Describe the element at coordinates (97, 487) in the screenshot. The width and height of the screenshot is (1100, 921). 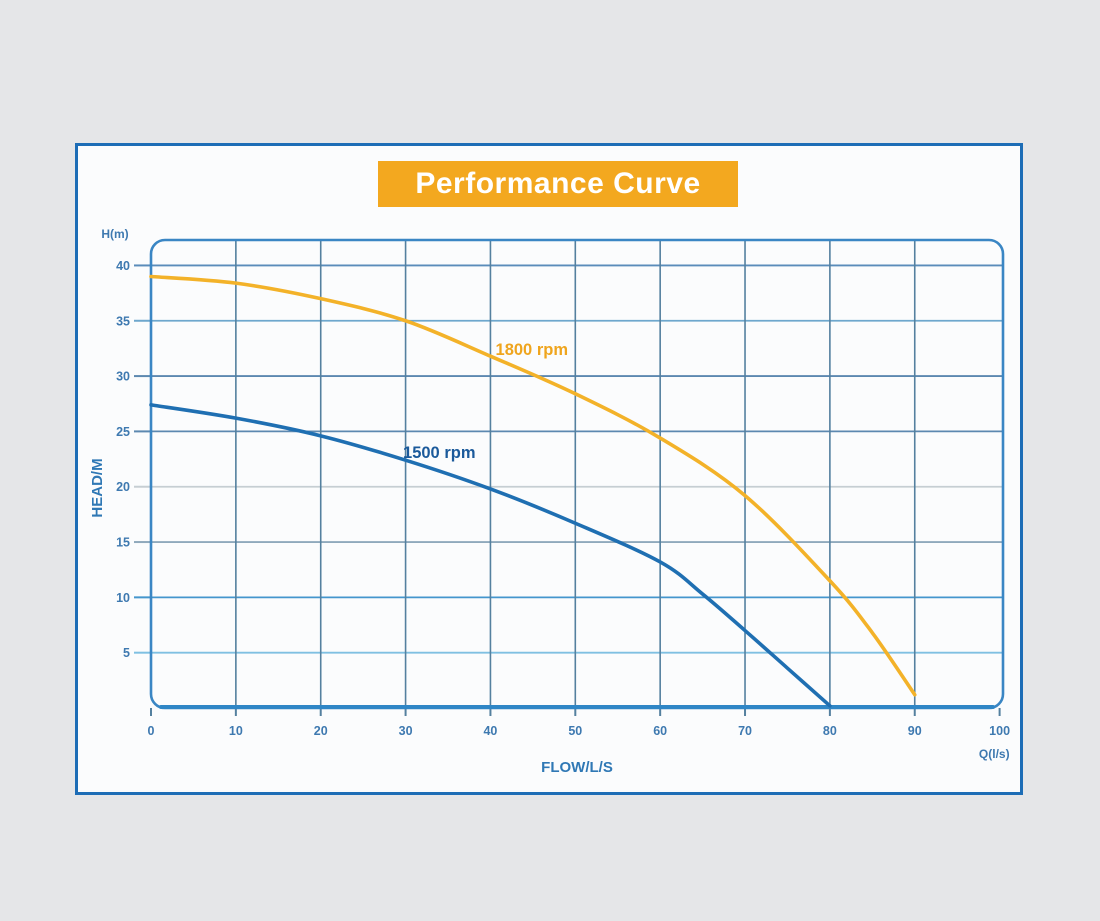
I see `y-axis-label: HEAD/M` at that location.